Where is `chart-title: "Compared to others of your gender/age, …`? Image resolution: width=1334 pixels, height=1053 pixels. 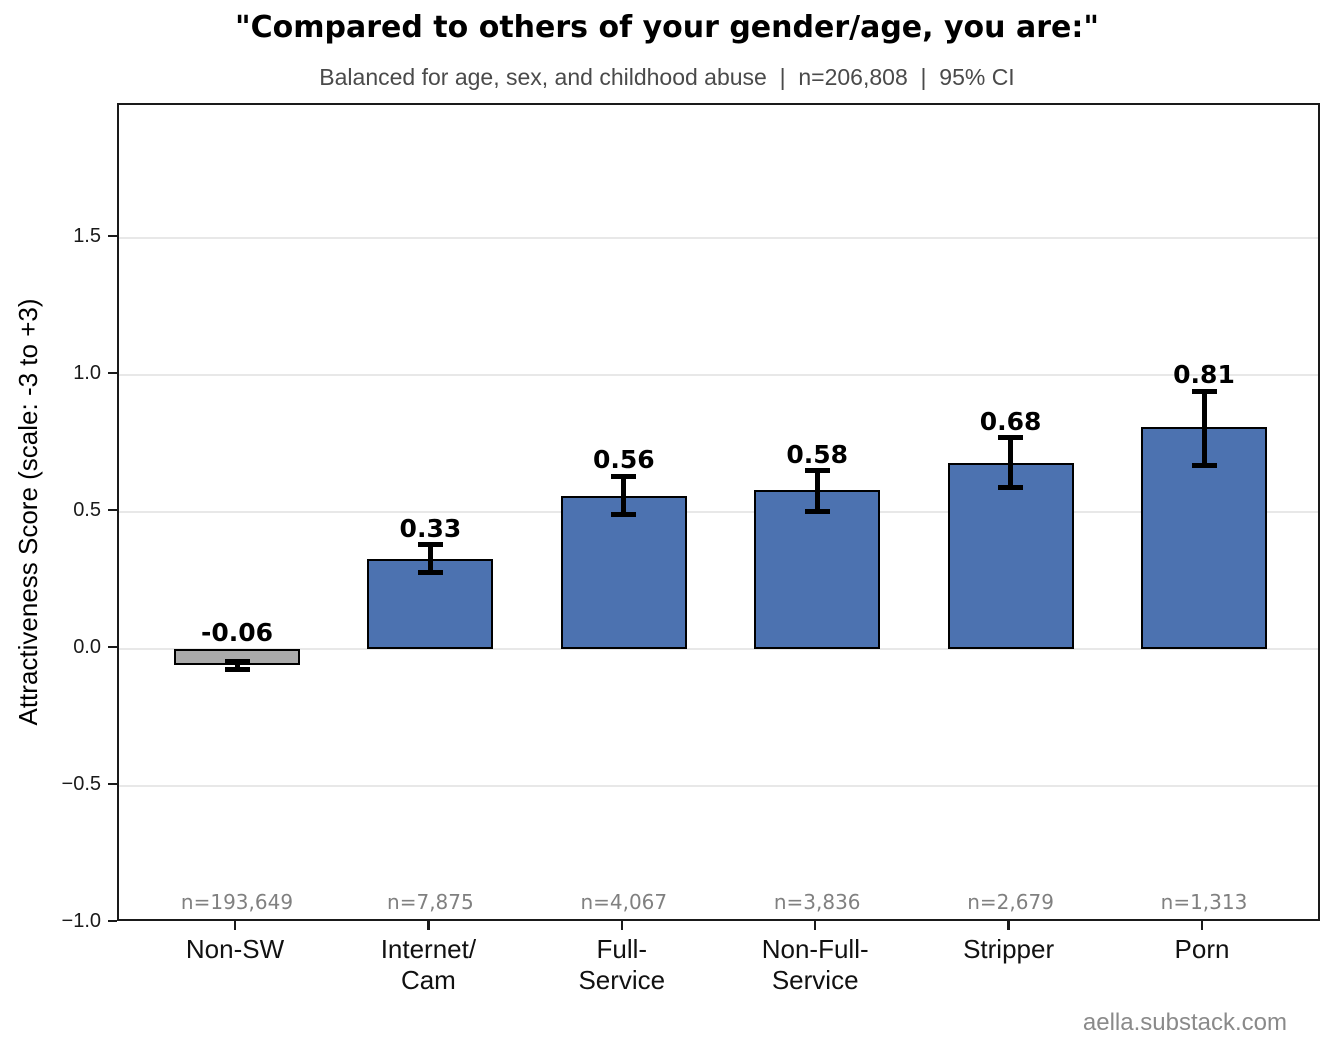 chart-title: "Compared to others of your gender/age, … is located at coordinates (667, 27).